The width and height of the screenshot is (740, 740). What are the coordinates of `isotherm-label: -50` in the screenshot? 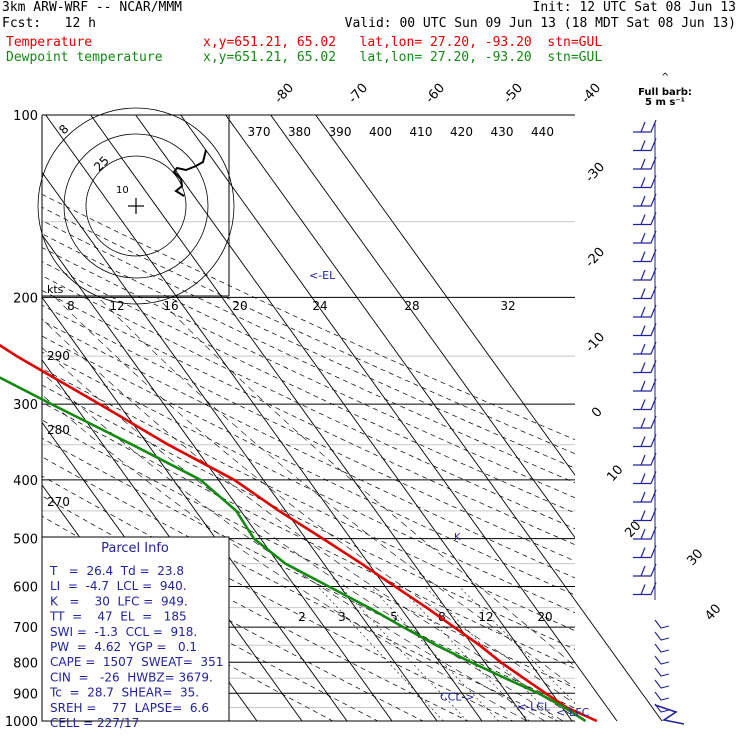 It's located at (513, 94).